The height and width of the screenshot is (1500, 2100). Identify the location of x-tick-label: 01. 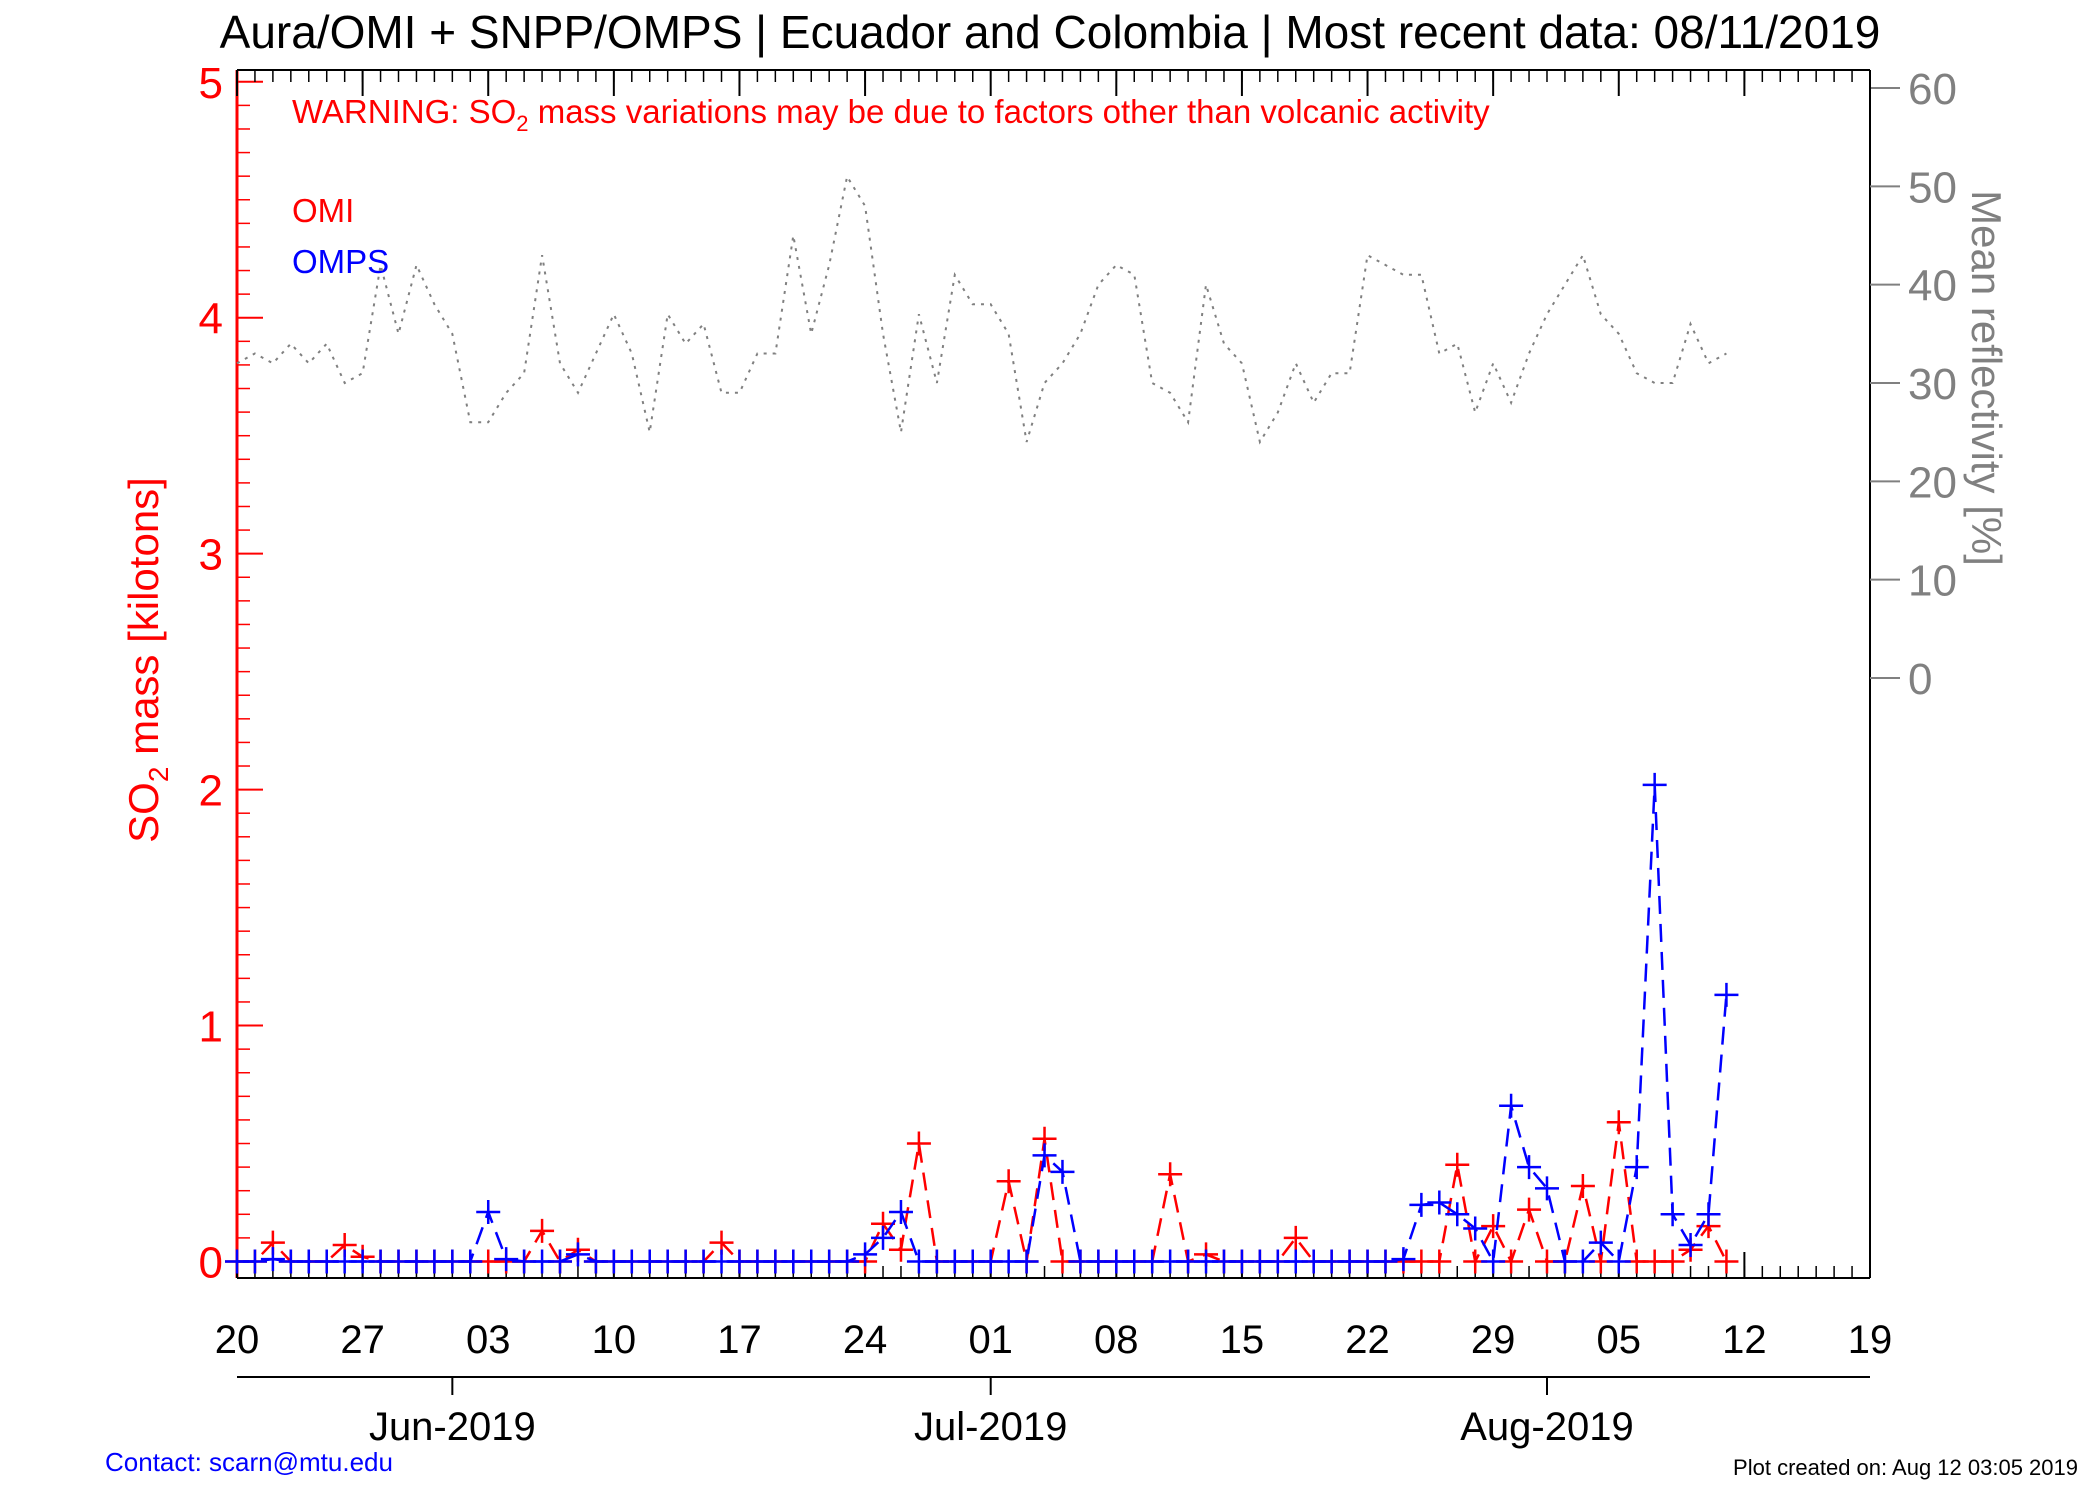
(990, 1340).